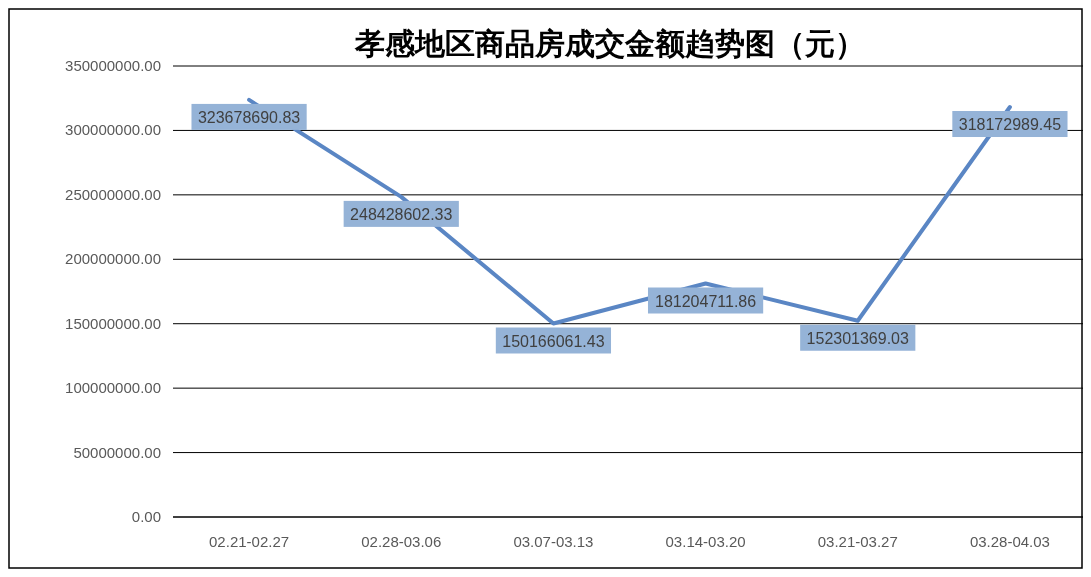 This screenshot has height=577, width=1091. Describe the element at coordinates (609, 43) in the screenshot. I see `chart-title: 孝感地区商品房成交金额趋势图（元）` at that location.